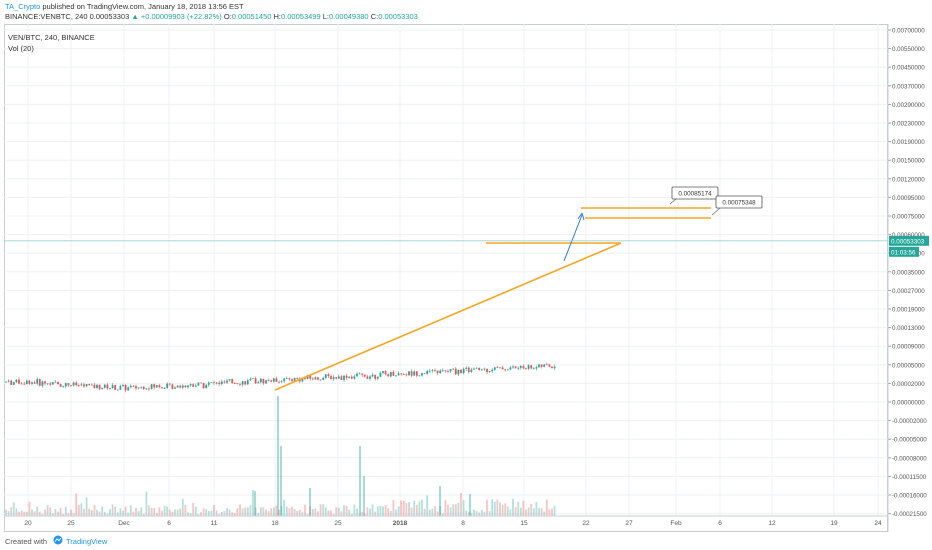 The image size is (932, 550). What do you see at coordinates (277, 16) in the screenshot?
I see `high-label: H:` at bounding box center [277, 16].